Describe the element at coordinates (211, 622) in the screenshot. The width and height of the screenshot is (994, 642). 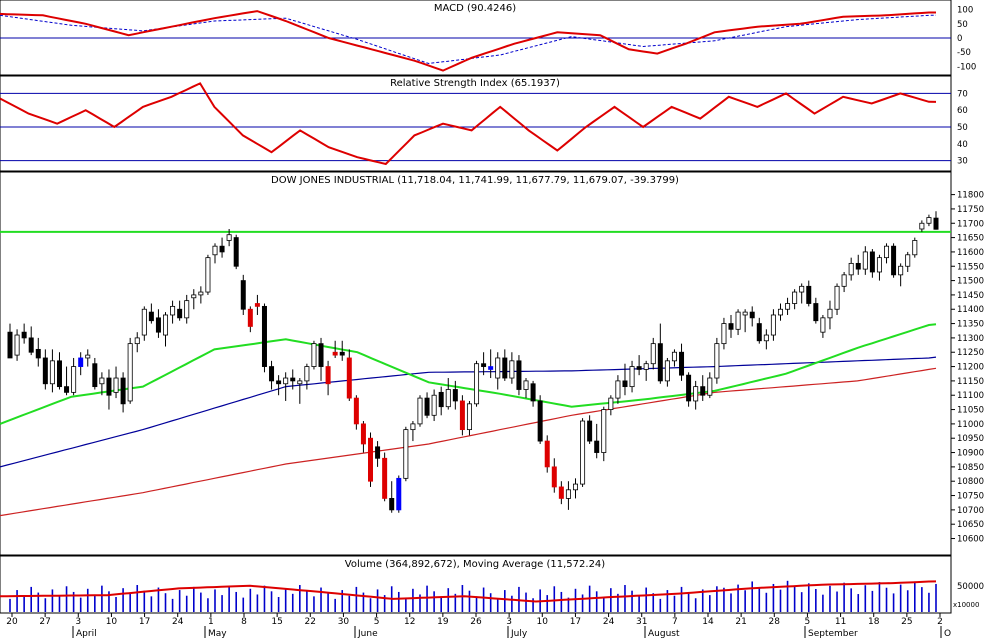
I see `x-day-label: 1` at that location.